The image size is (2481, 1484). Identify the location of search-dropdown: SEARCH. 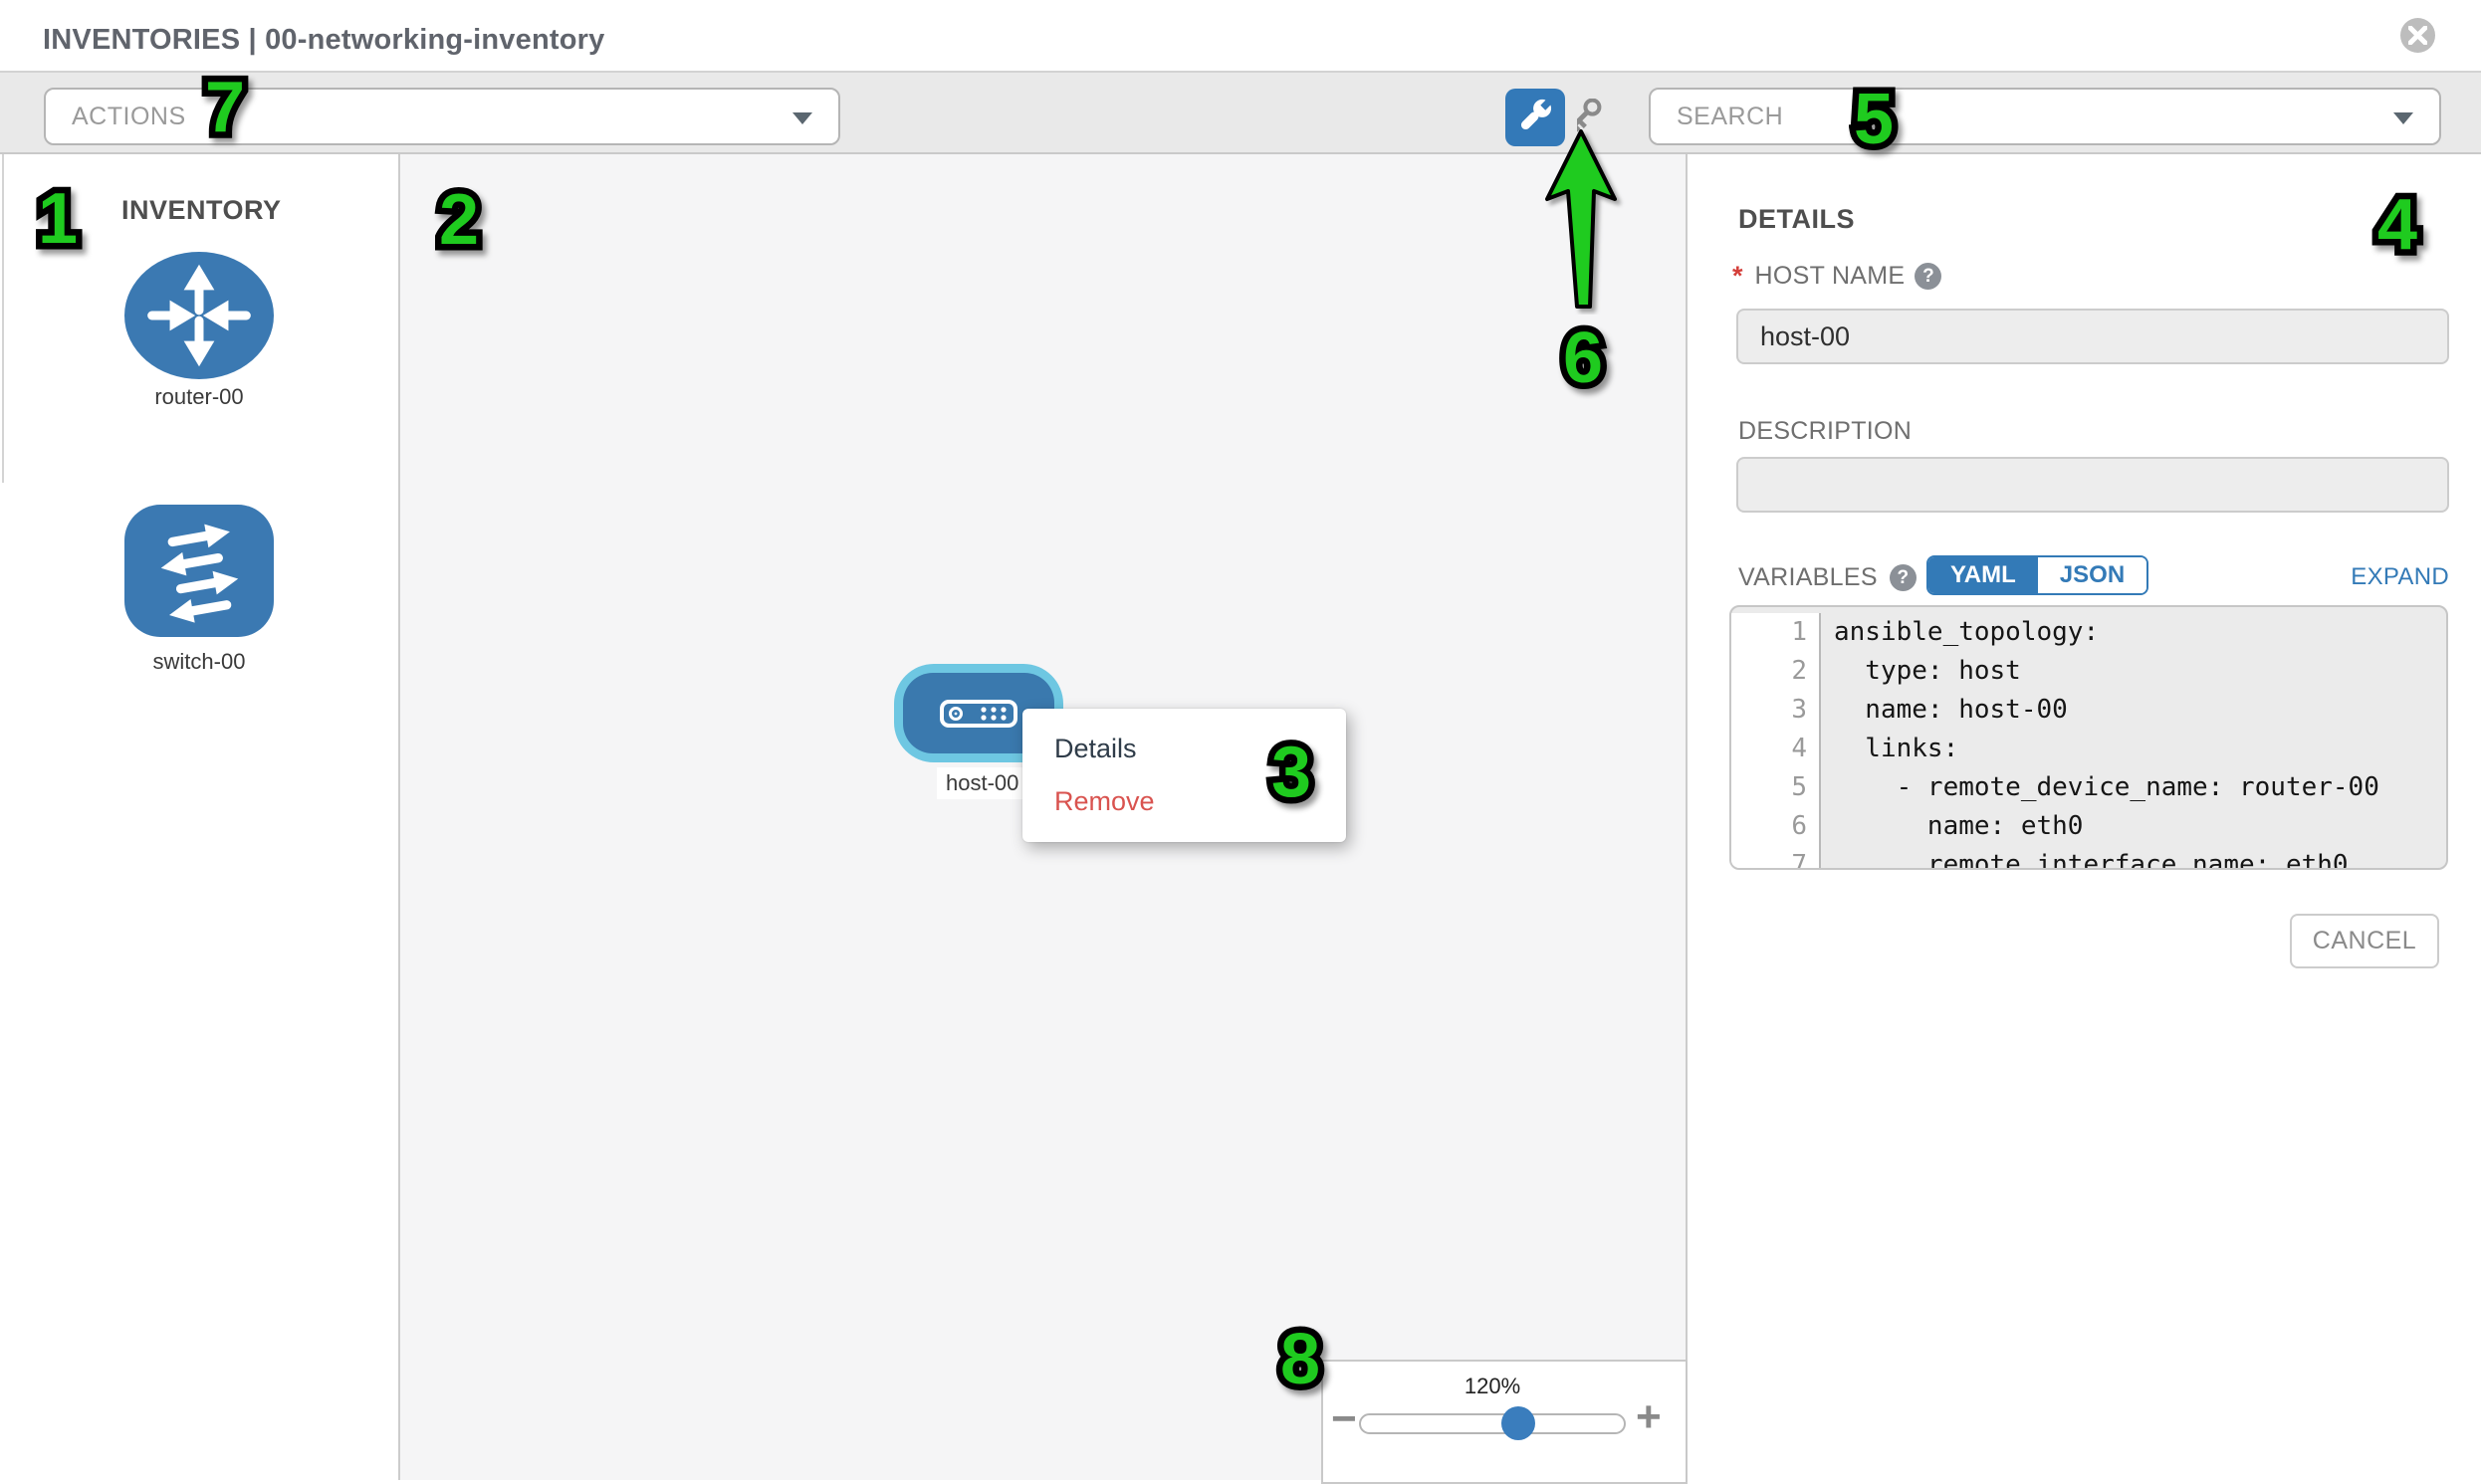
(2045, 117).